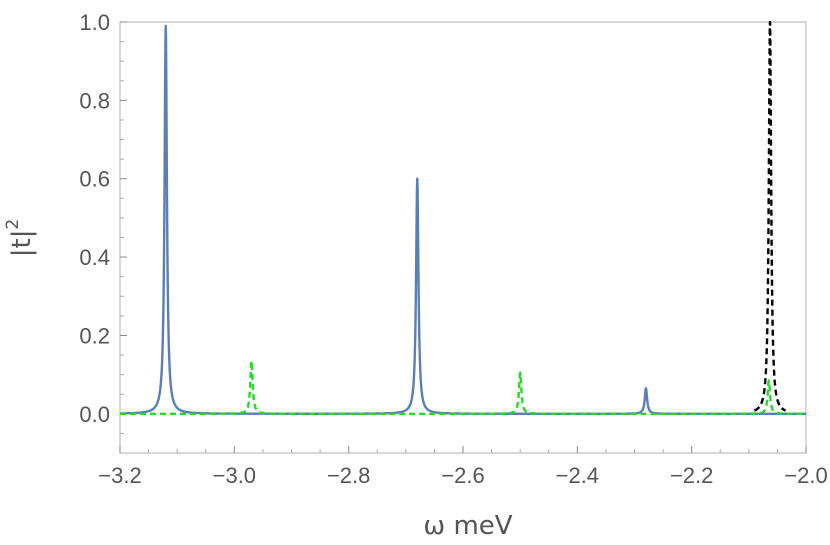 The image size is (830, 545). Describe the element at coordinates (94, 257) in the screenshot. I see `y-tick-label: 0.4` at that location.